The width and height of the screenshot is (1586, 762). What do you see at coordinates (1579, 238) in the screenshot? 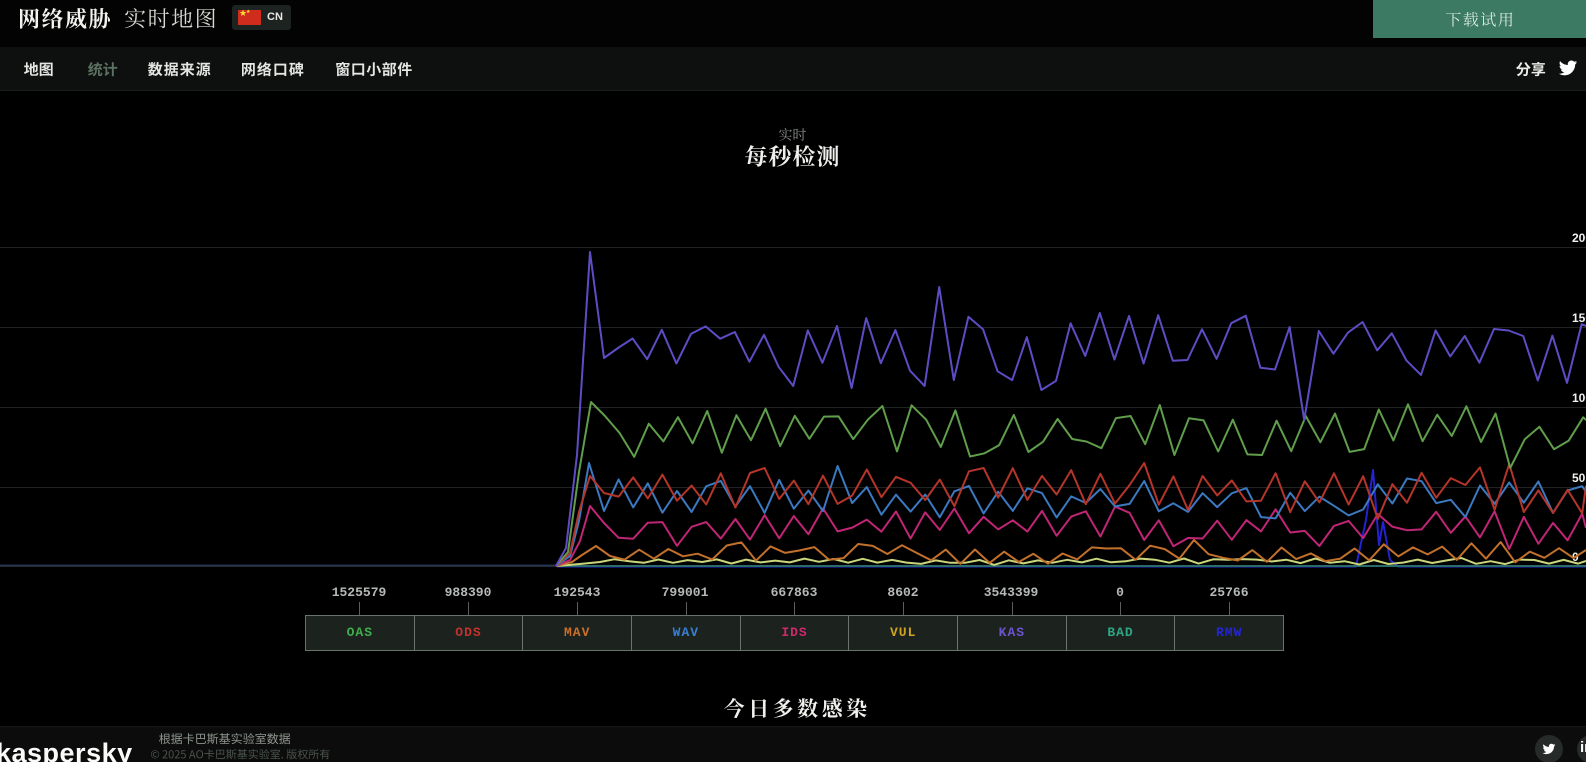
I see `svg-text: 200` at bounding box center [1579, 238].